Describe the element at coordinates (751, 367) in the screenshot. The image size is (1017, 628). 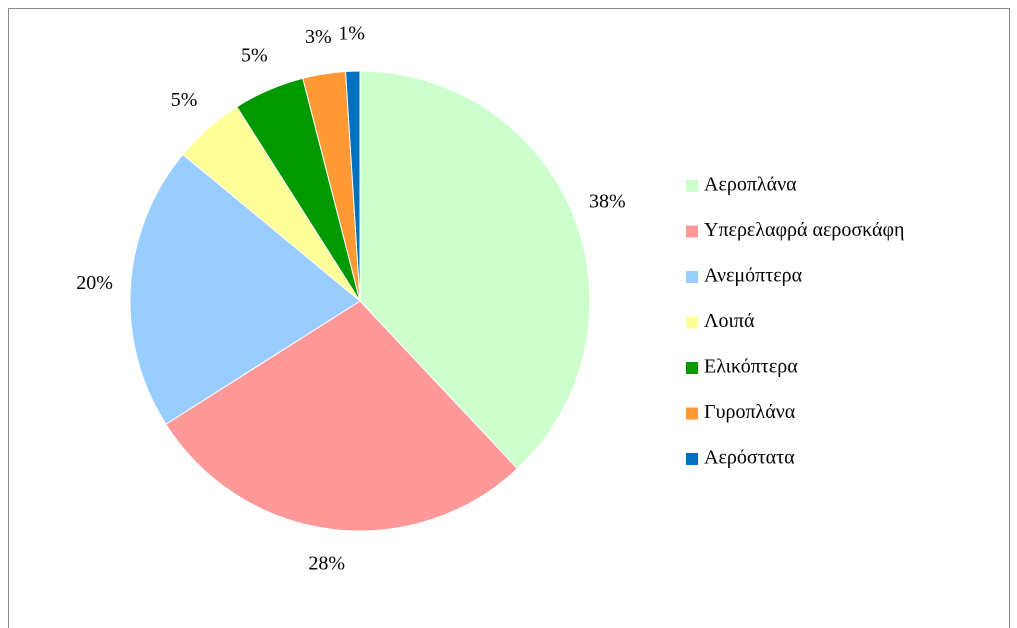
I see `legend-label: Ελικόπτερα` at that location.